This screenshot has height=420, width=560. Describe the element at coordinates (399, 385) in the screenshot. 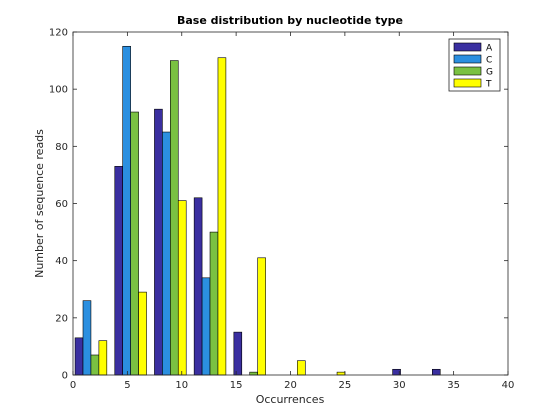

I see `x-tick-label: 30` at that location.